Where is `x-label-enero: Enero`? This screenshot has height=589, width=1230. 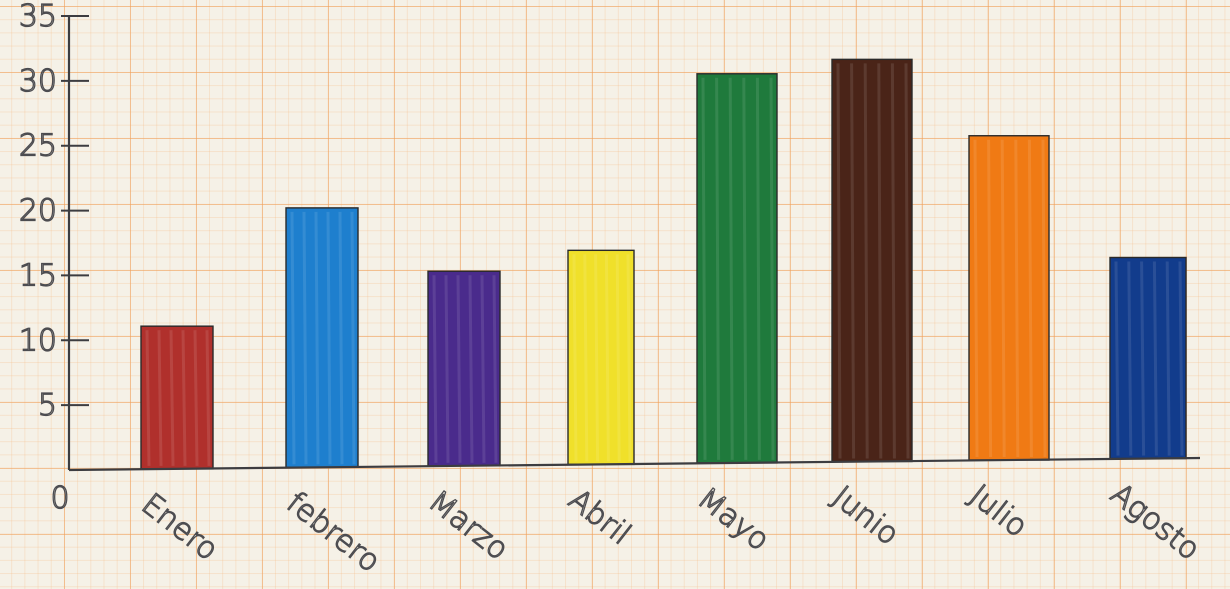
x-label-enero: Enero is located at coordinates (180, 527).